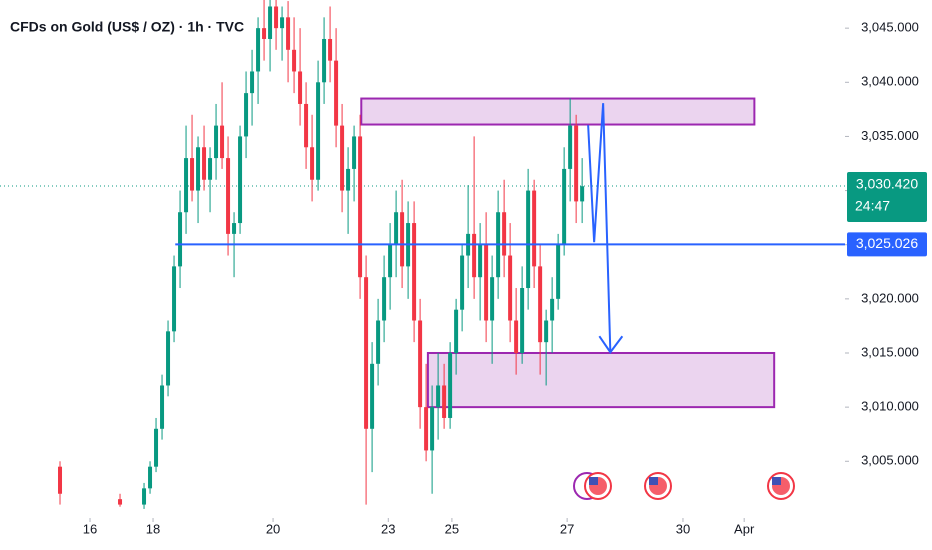 The image size is (932, 550). What do you see at coordinates (599, 228) in the screenshot?
I see `arrow-path` at bounding box center [599, 228].